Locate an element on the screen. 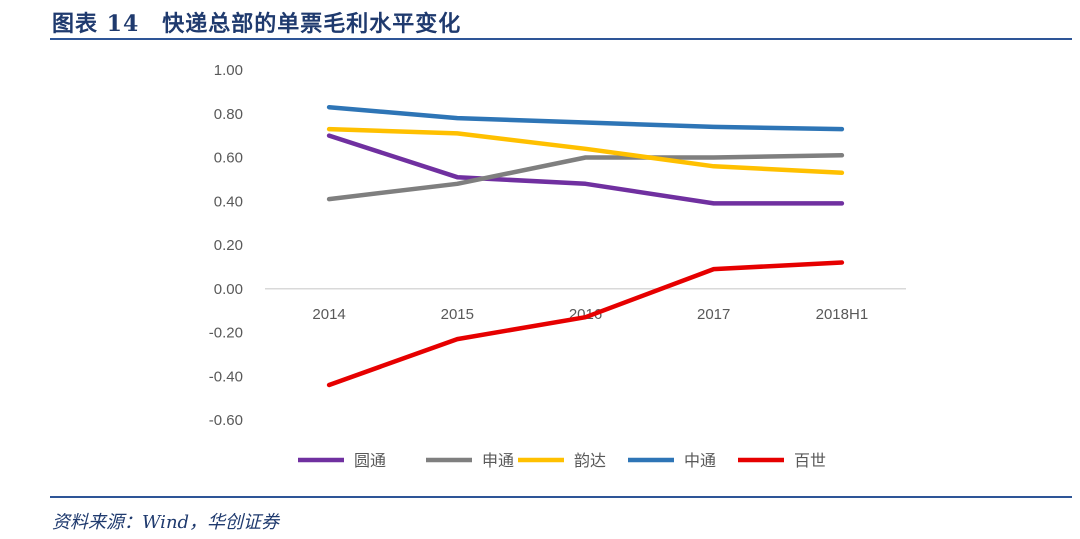  source-note: 资料来源：Wind，华创证券 is located at coordinates (166, 522).